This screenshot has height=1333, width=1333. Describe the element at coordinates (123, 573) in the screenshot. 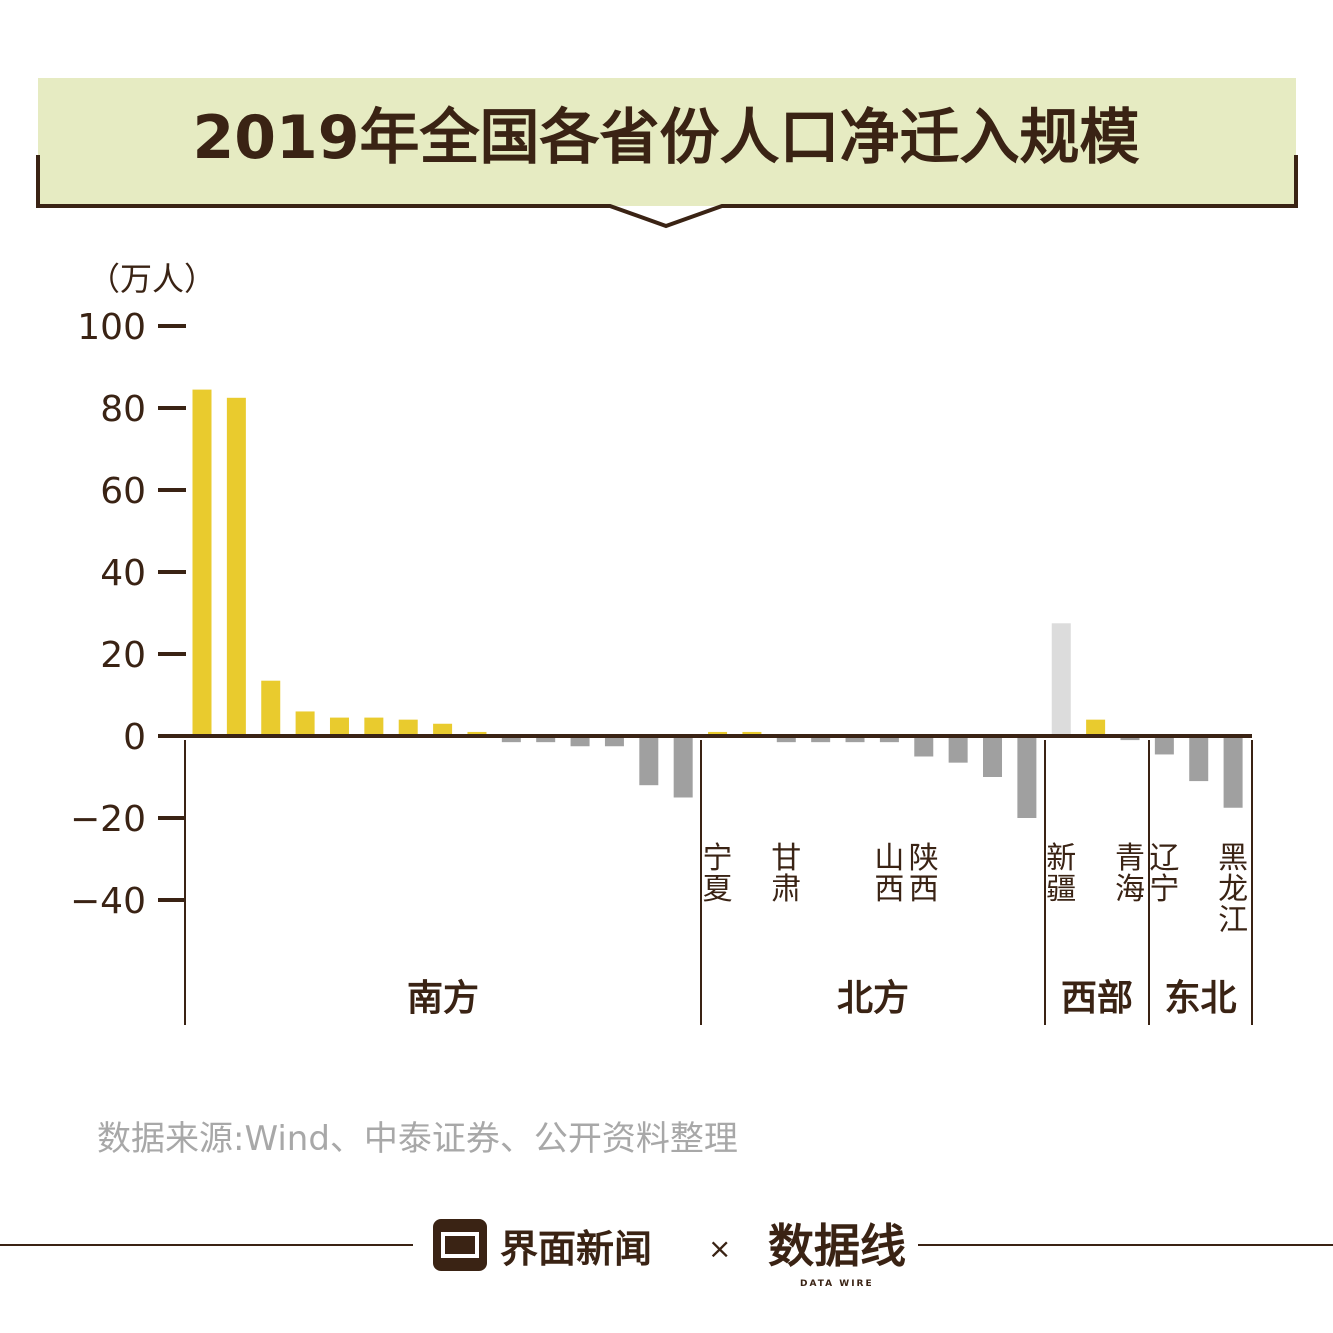

I see `y-tick-label: 40` at that location.